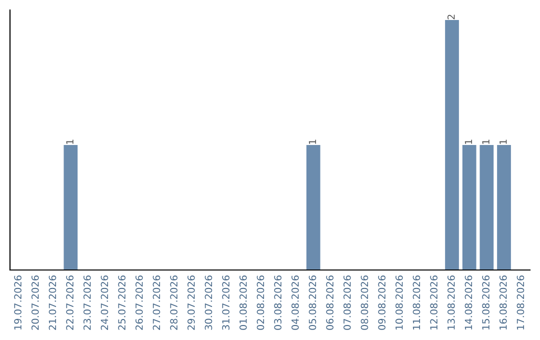  What do you see at coordinates (52, 302) in the screenshot?
I see `x-tick-label: 21.07.2026` at bounding box center [52, 302].